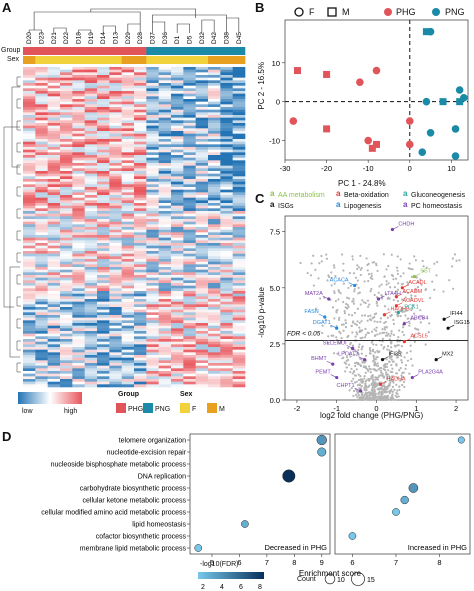 This screenshot has width=474, height=591. I want to click on enrichment-category-label: DNA replication, so click(162, 477).